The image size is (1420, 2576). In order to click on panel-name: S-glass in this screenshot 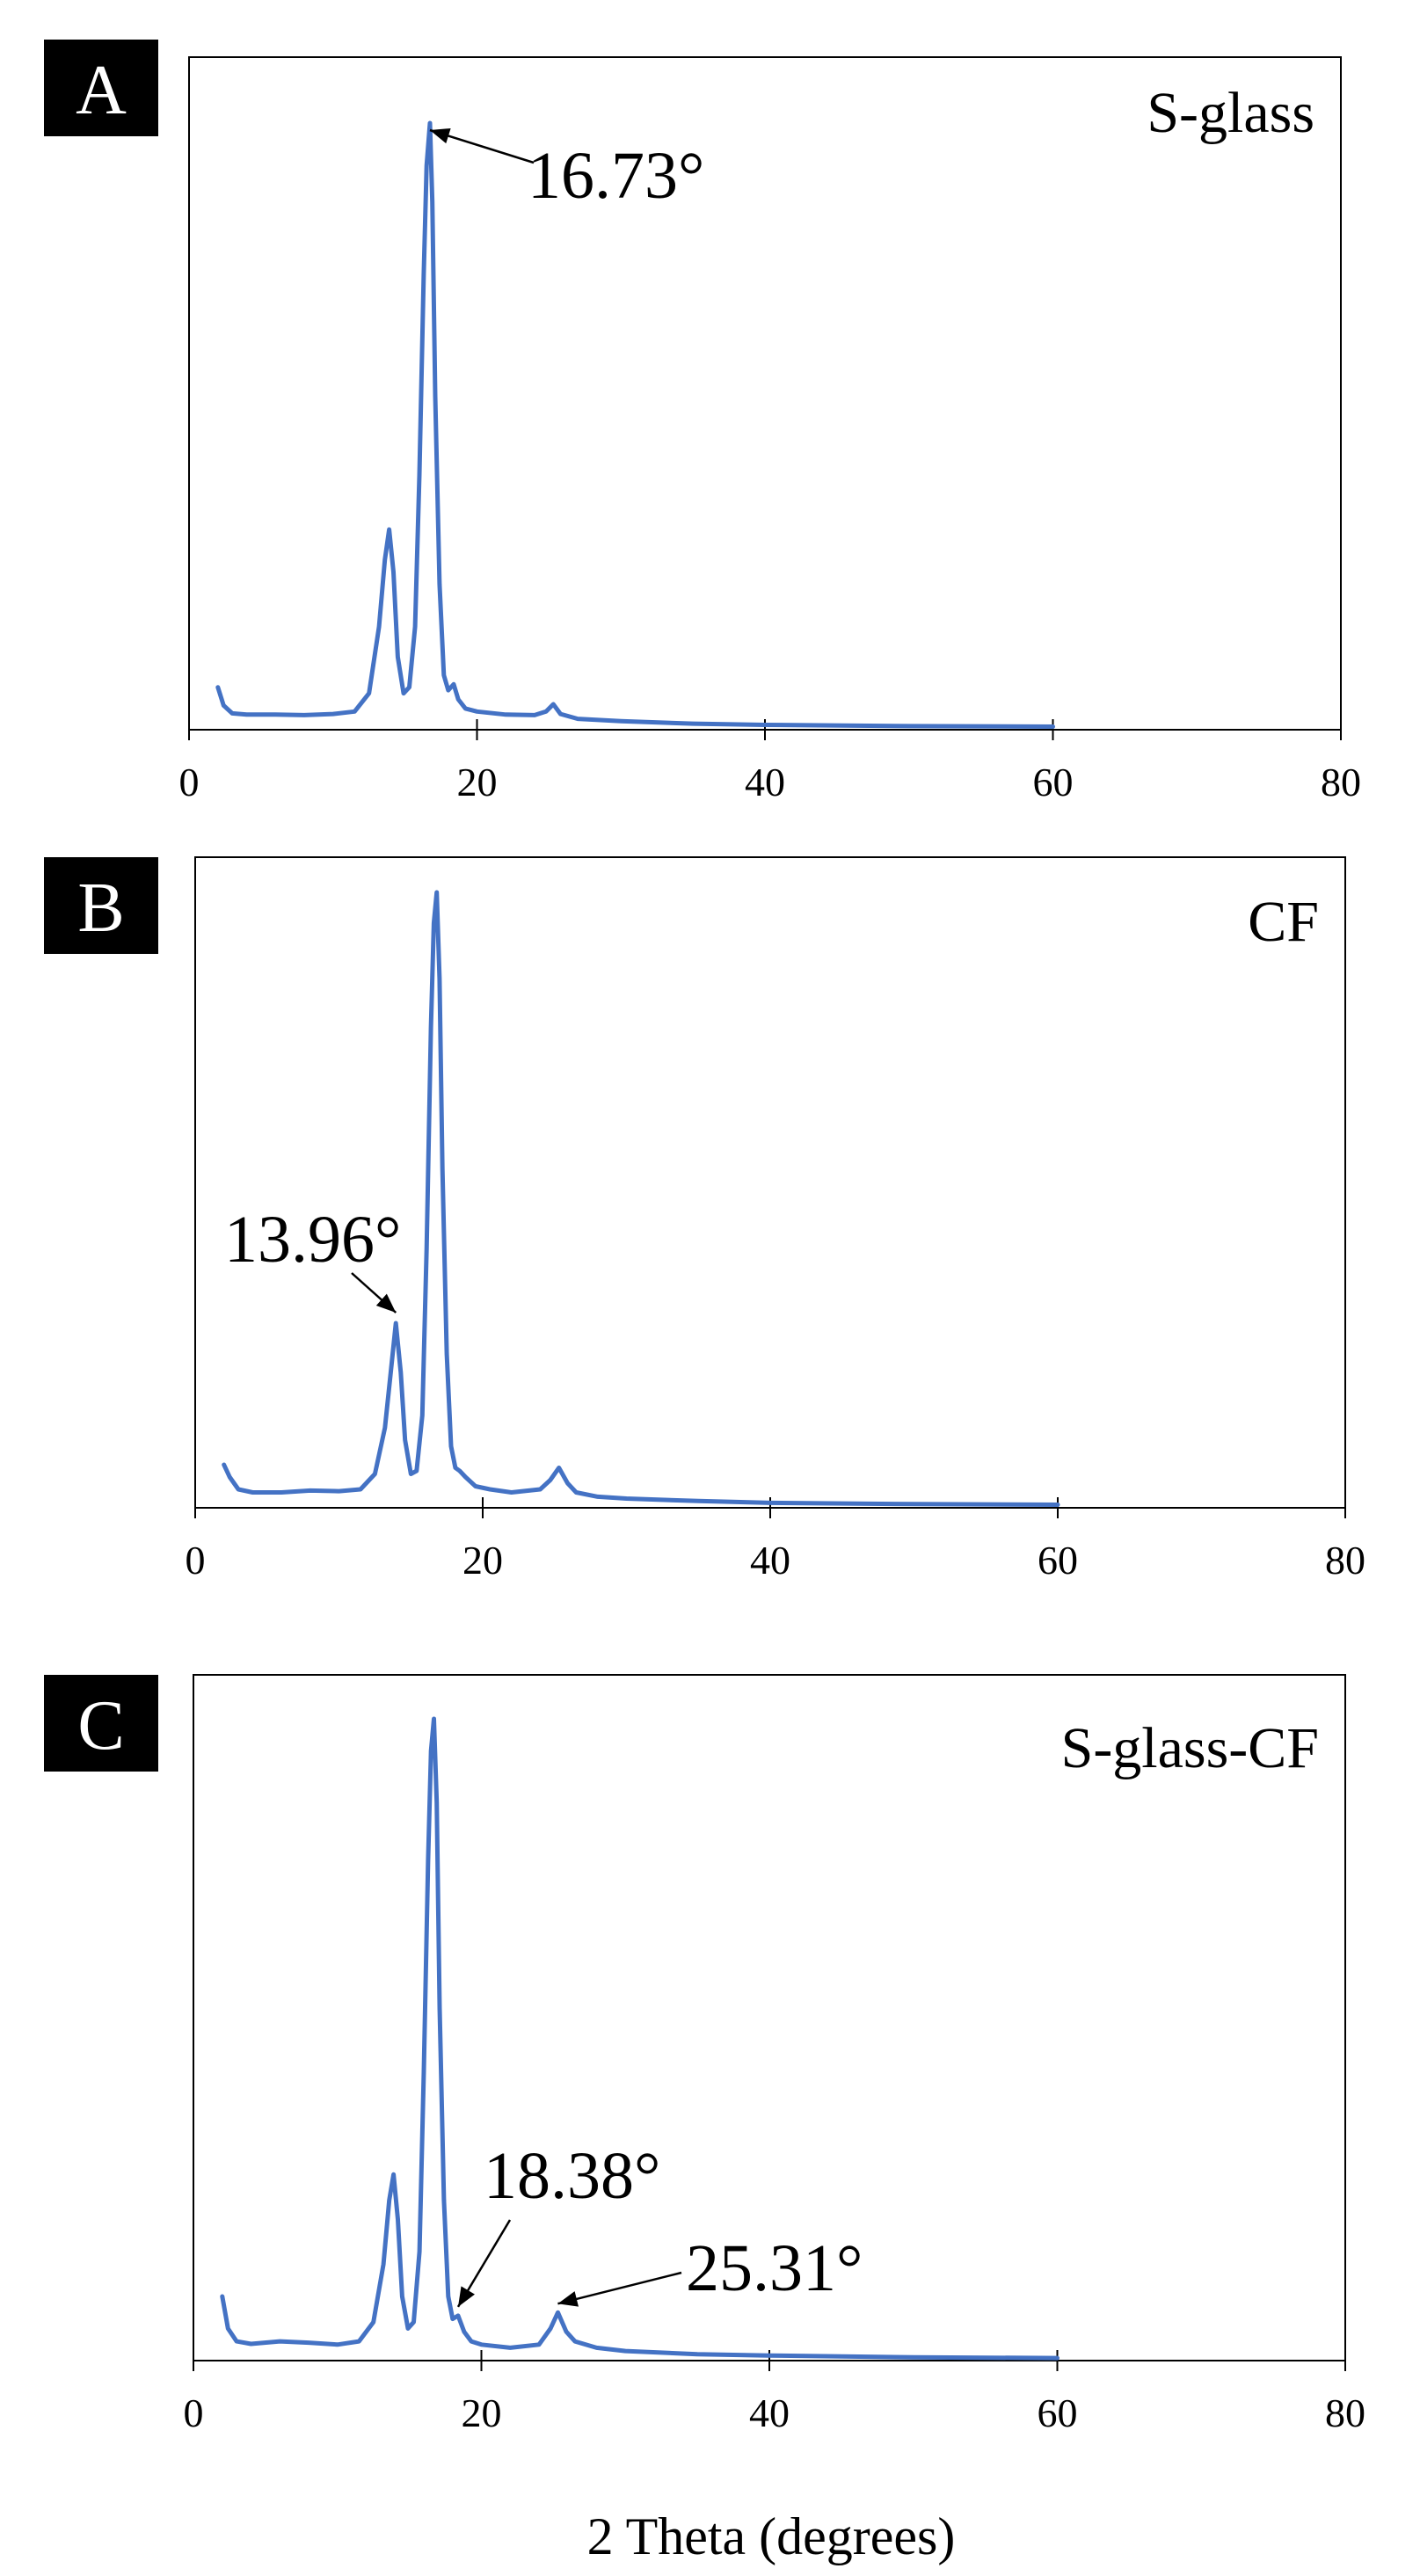, I will do `click(1230, 113)`.